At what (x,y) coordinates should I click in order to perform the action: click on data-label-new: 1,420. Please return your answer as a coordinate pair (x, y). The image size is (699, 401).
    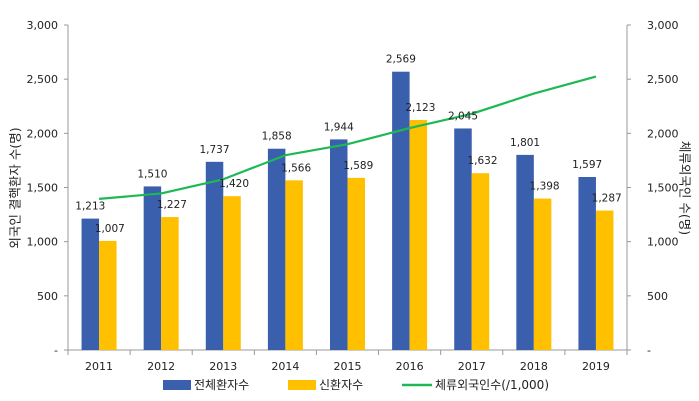
    Looking at the image, I should click on (234, 184).